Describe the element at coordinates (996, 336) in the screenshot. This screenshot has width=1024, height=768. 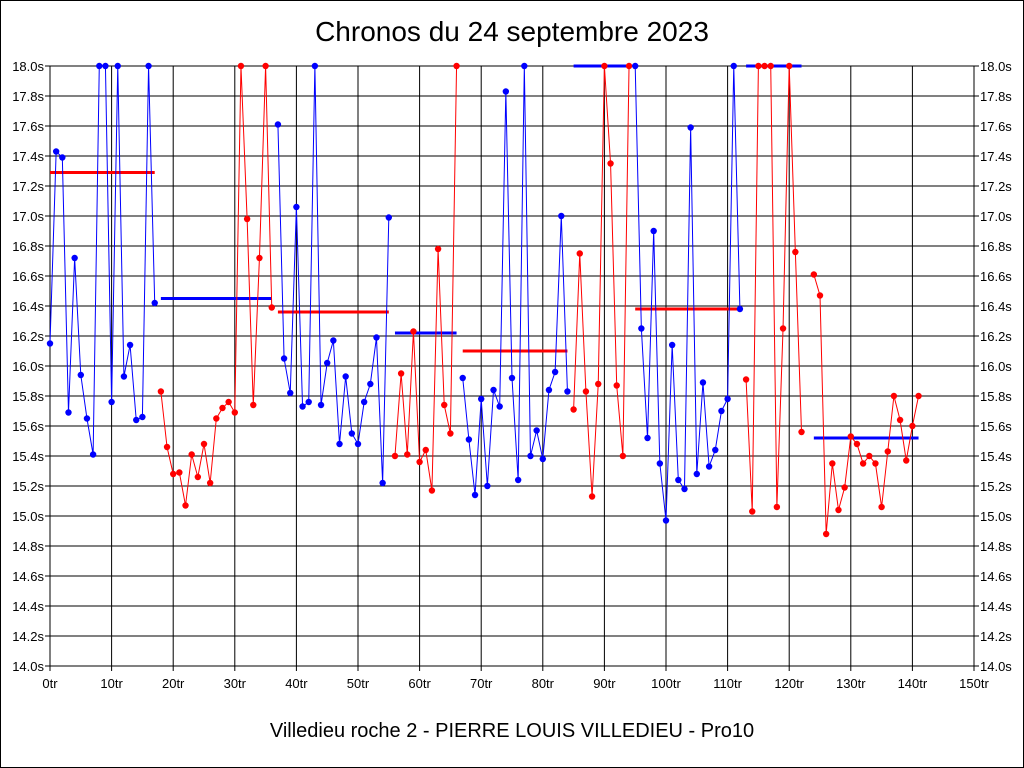
I see `y-tick-label-right: 16.2s` at that location.